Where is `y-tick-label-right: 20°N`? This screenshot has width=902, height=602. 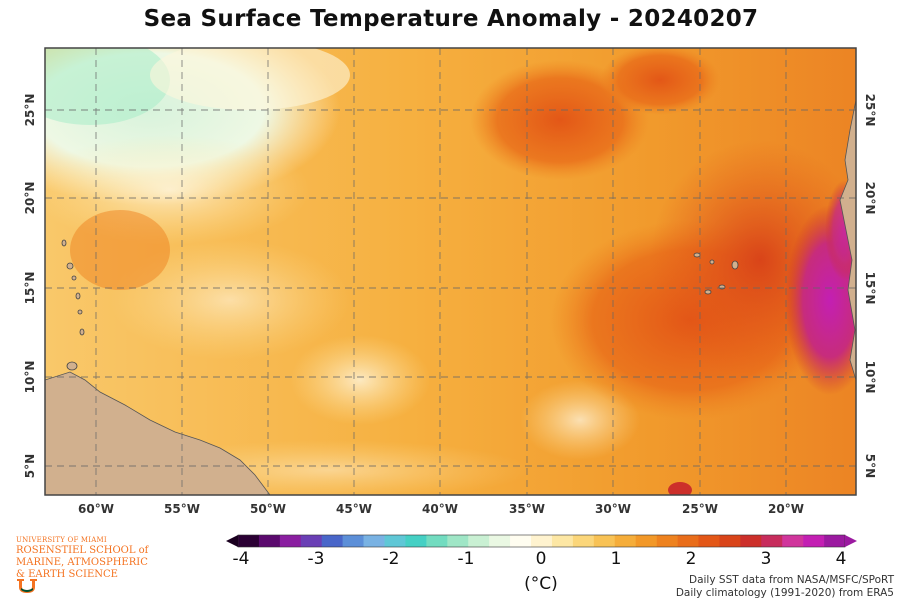 y-tick-label-right: 20°N is located at coordinates (870, 198).